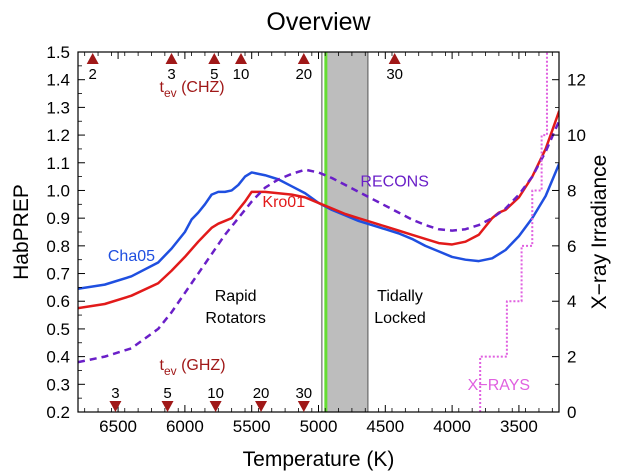  Describe the element at coordinates (400, 318) in the screenshot. I see `region-label-line: Locked` at that location.